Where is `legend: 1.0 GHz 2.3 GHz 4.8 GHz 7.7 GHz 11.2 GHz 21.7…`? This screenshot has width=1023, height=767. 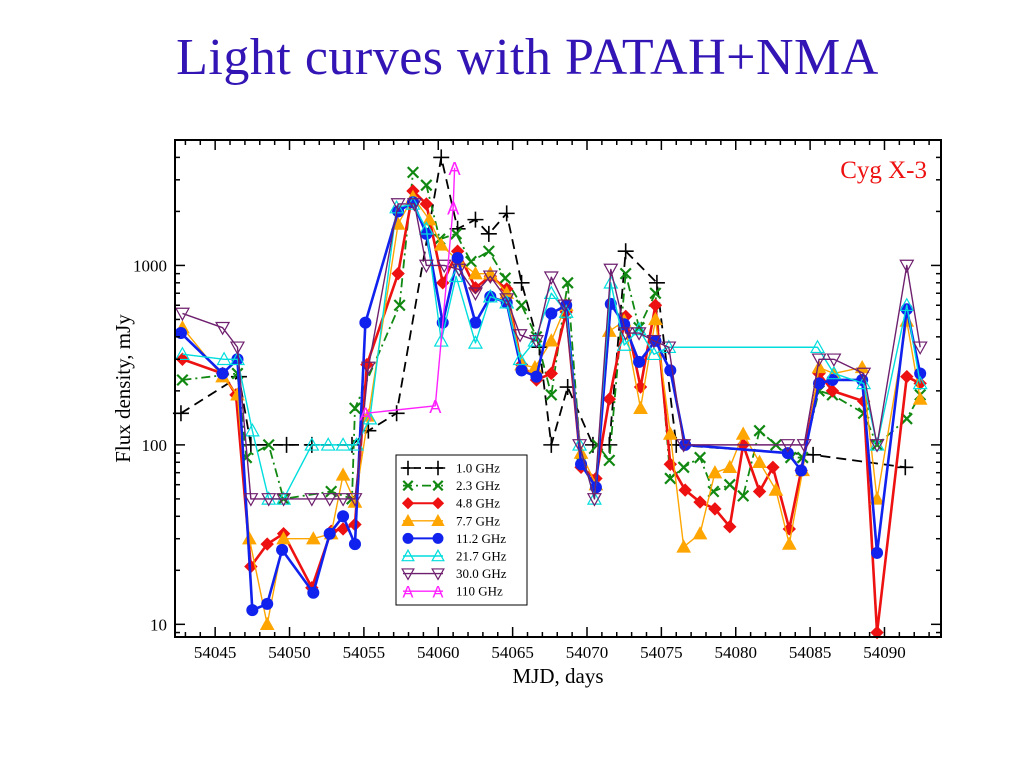 legend: 1.0 GHz 2.3 GHz 4.8 GHz 7.7 GHz 11.2 GHz 21.7… is located at coordinates (461, 530).